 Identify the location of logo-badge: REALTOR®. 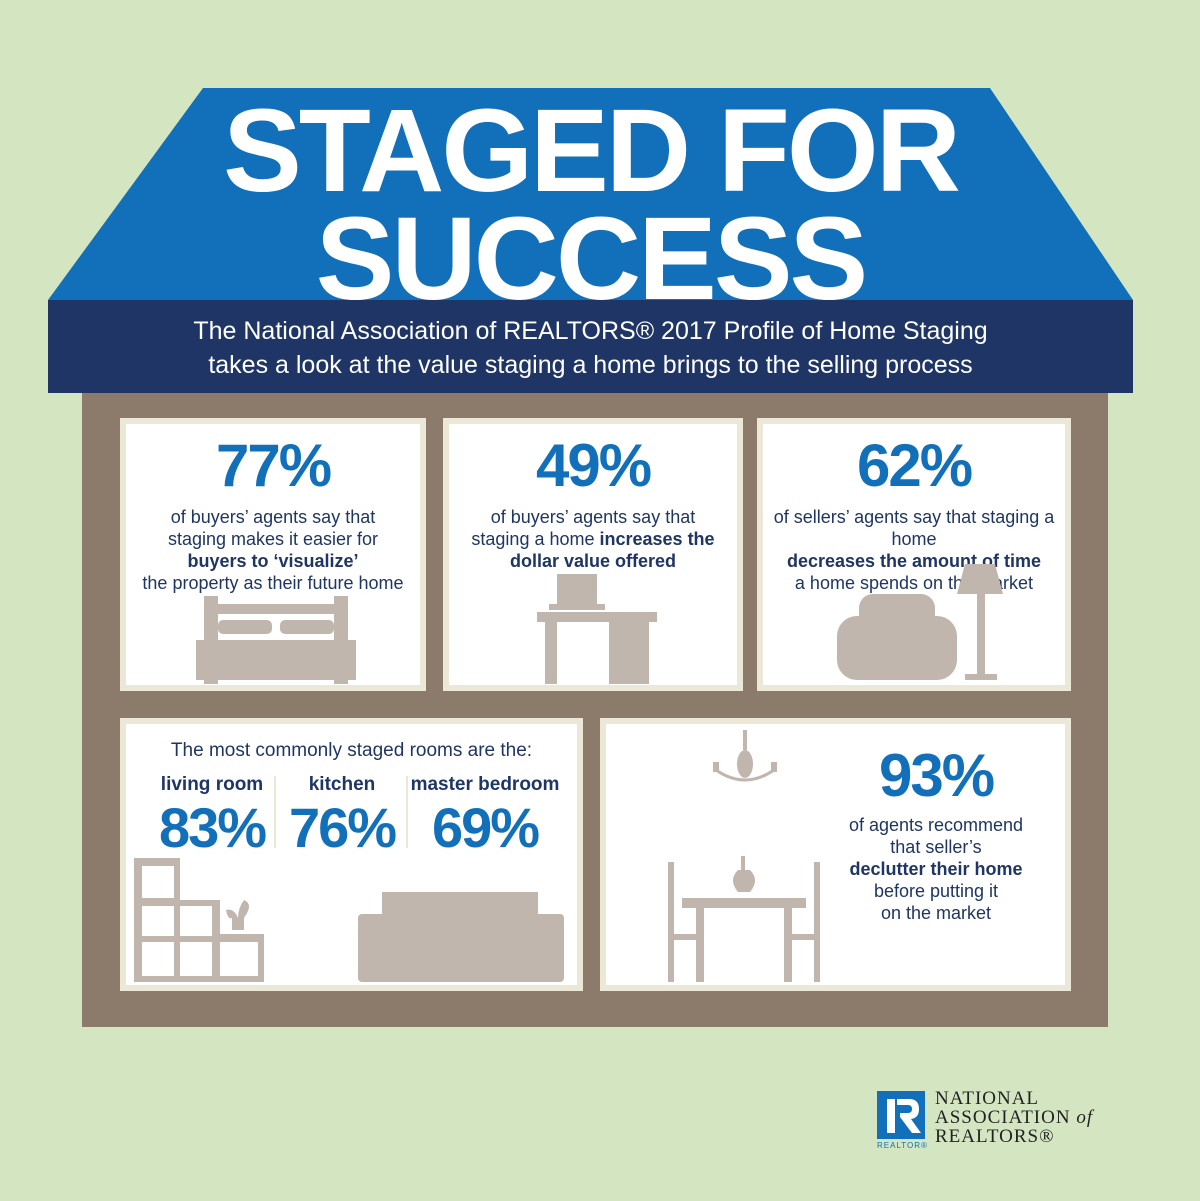
(902, 1145).